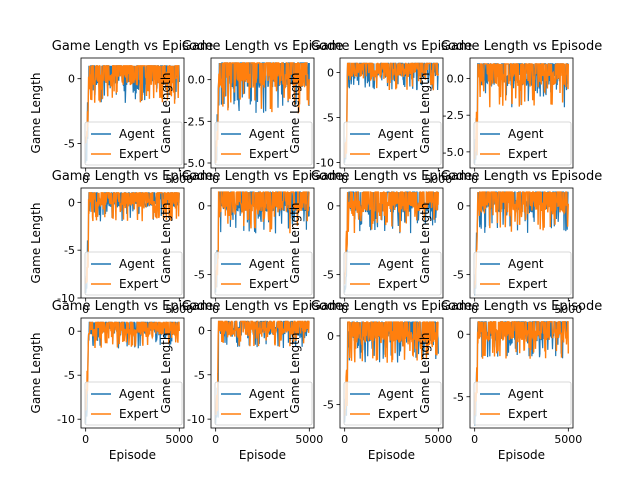 The image size is (640, 480). What do you see at coordinates (196, 419) in the screenshot?
I see `y-tick-label: -10` at bounding box center [196, 419].